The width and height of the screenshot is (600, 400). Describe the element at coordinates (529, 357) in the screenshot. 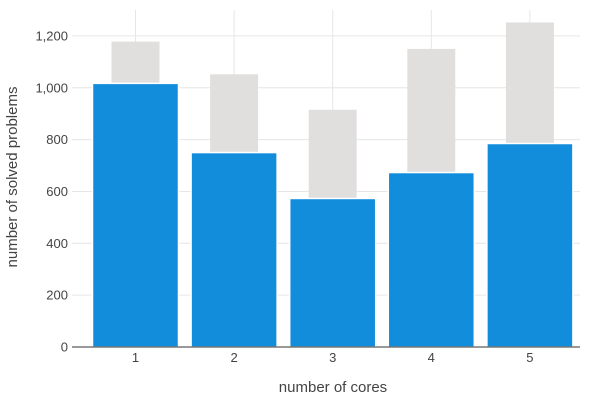

I see `x-tick-label: 5` at that location.